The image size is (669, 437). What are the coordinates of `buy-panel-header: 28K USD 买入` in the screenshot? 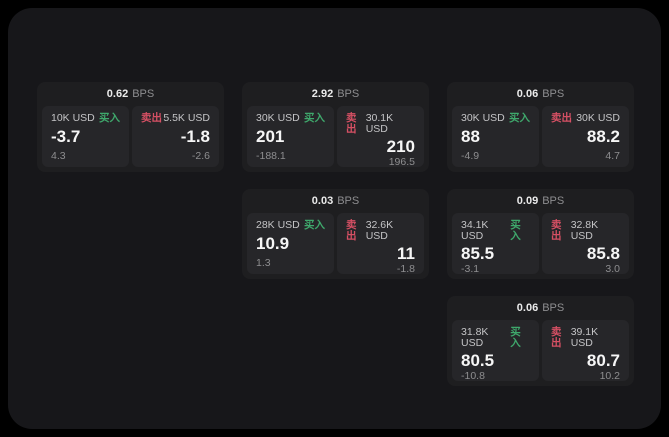 It's located at (290, 225).